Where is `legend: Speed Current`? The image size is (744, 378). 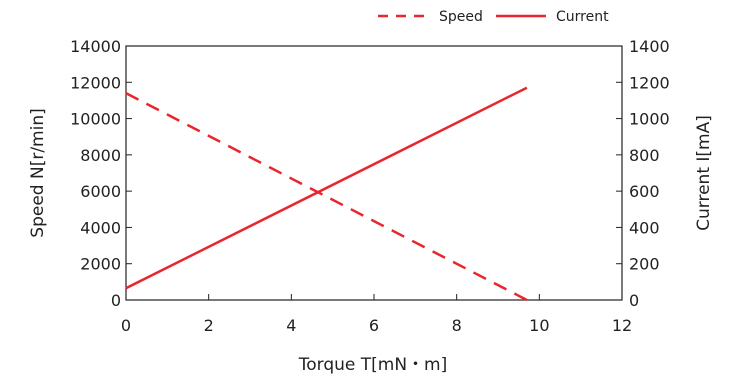
legend: Speed Current is located at coordinates (493, 17).